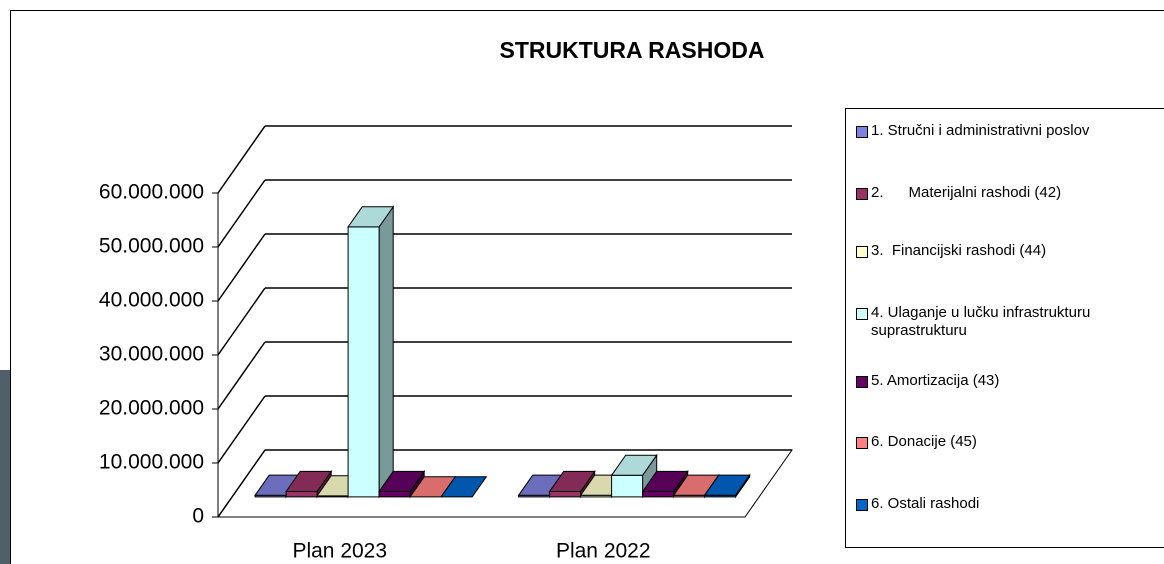 This screenshot has width=1164, height=564. Describe the element at coordinates (980, 130) in the screenshot. I see `legend-label: 1. Stručni i administrativni poslov` at that location.